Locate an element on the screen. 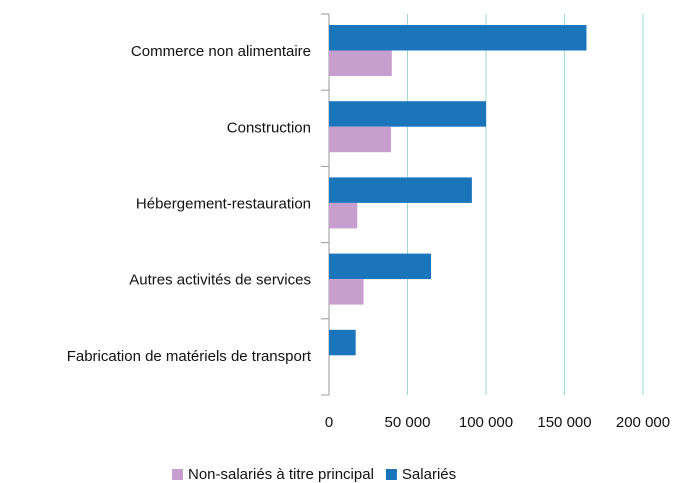 This screenshot has height=483, width=678. y-tick-label: Commerce non alimentaire is located at coordinates (221, 51).